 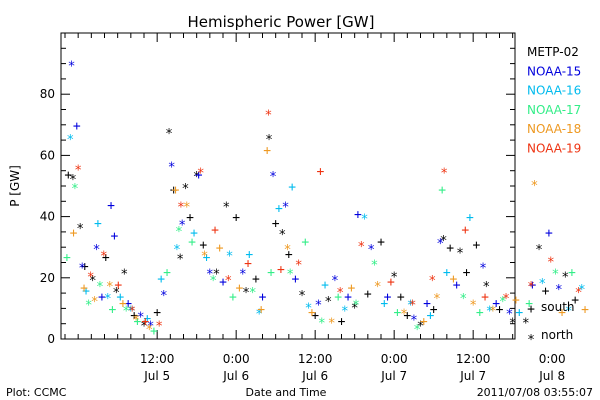 I want to click on legend-entry: NOAA-19, so click(x=554, y=149).